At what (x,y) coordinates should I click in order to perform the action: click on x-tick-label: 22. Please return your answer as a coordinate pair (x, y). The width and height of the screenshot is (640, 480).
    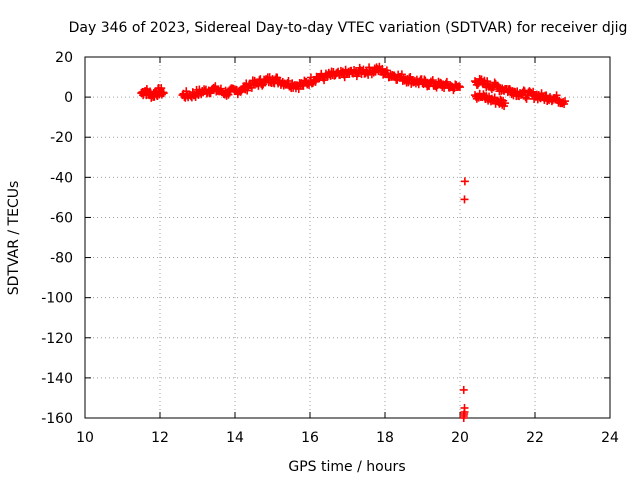
    Looking at the image, I should click on (535, 438).